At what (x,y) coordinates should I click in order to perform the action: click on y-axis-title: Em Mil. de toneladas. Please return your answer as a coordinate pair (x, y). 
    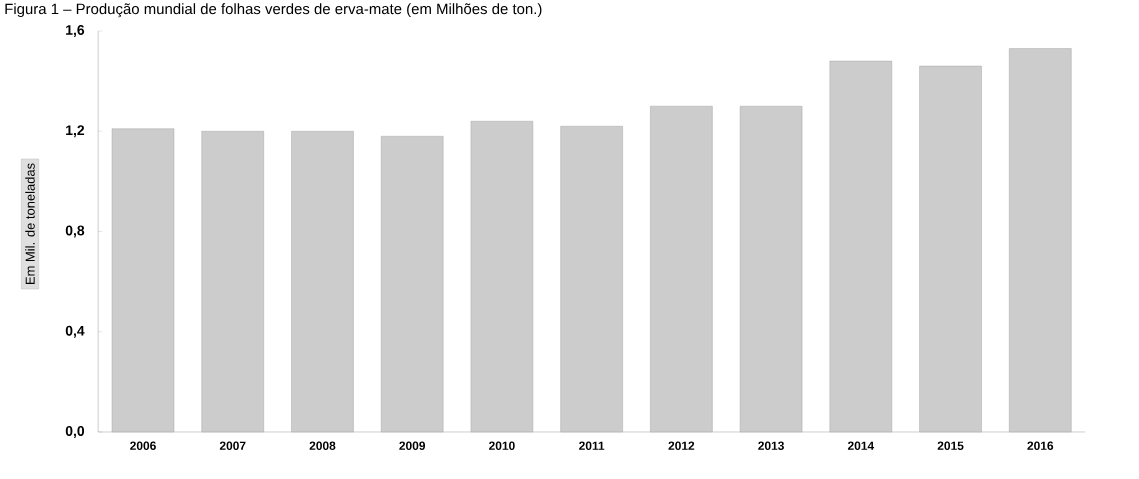
    Looking at the image, I should click on (30, 223).